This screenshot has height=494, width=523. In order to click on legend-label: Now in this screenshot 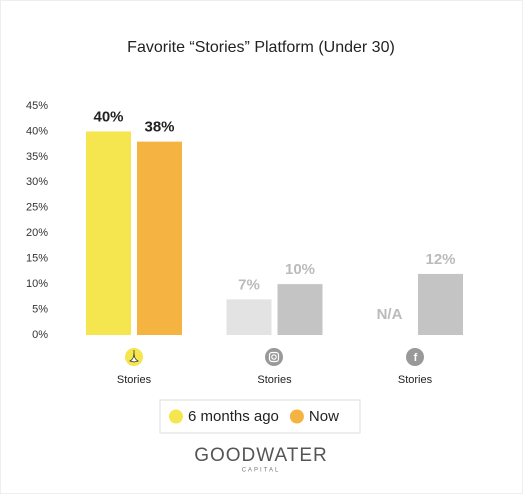, I will do `click(324, 416)`.